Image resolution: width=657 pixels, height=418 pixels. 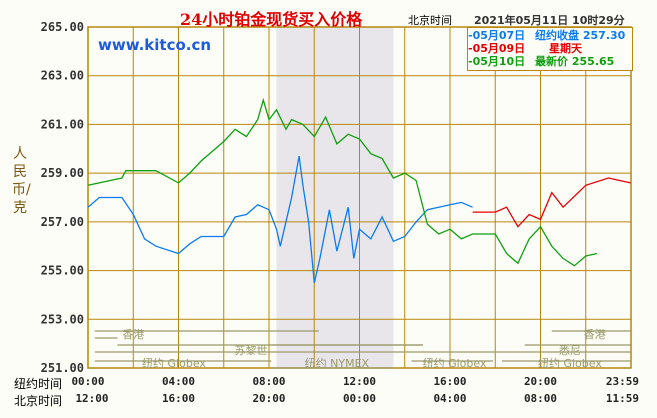 I want to click on x-row1-label: 纽约时间, so click(x=38, y=384).